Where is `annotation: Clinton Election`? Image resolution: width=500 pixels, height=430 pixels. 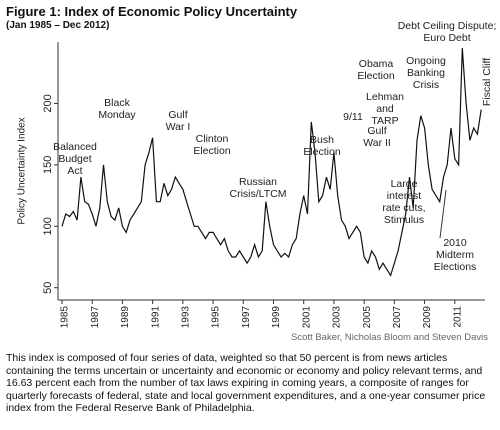 annotation: Clinton Election is located at coordinates (212, 145).